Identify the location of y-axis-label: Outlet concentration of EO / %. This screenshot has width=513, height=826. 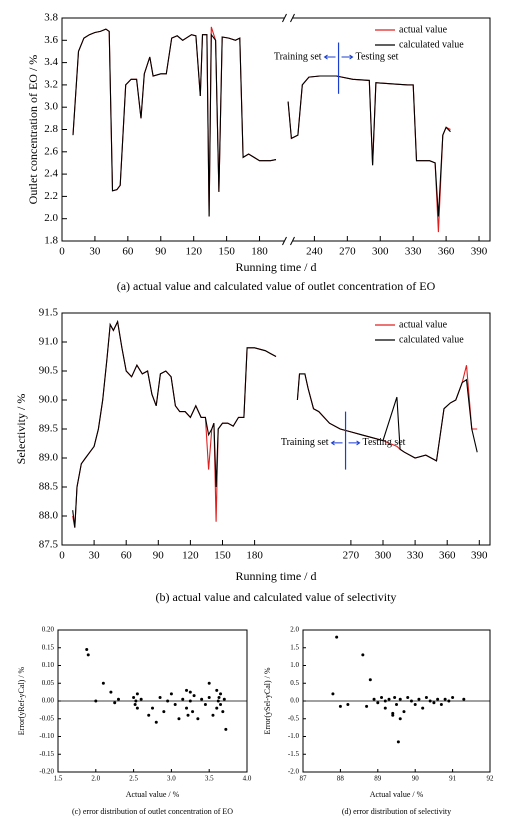
(33, 130).